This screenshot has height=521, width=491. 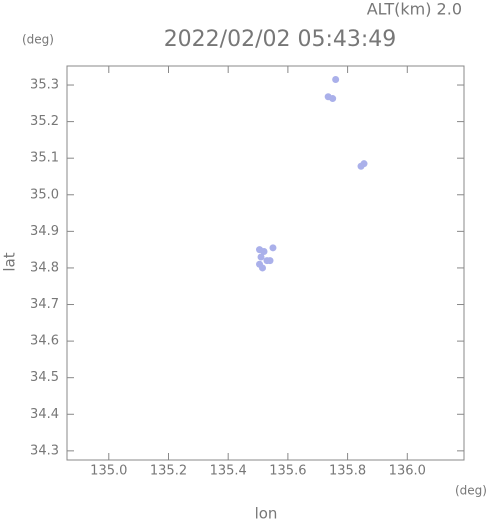 What do you see at coordinates (44, 304) in the screenshot?
I see `y-tick-label: 34.7` at bounding box center [44, 304].